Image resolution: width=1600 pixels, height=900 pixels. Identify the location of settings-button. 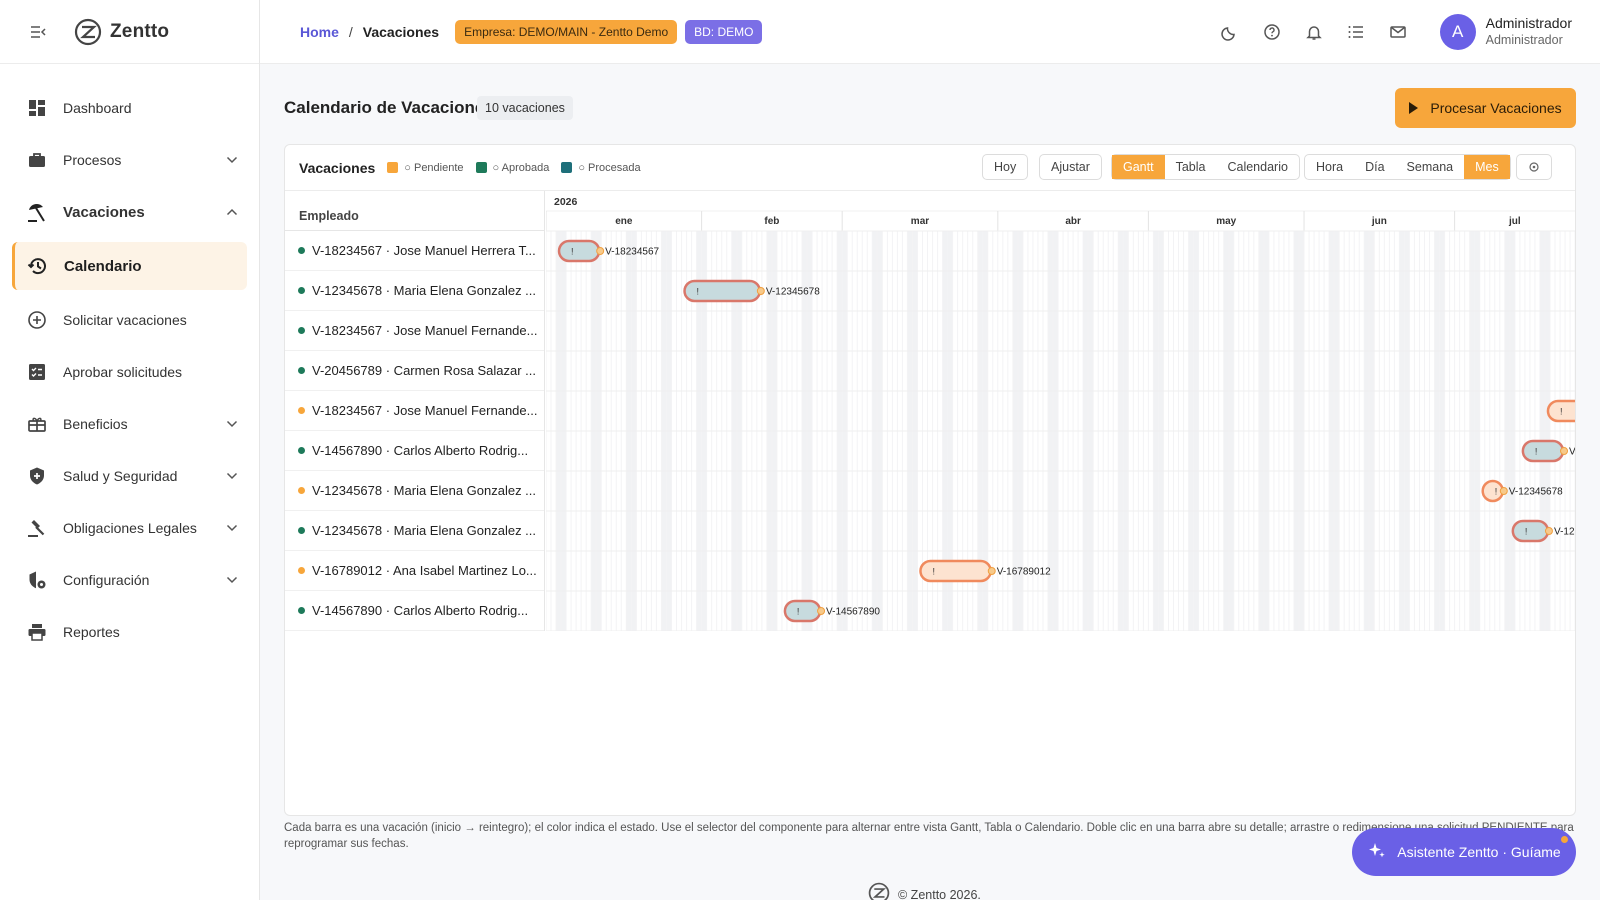
(1534, 167).